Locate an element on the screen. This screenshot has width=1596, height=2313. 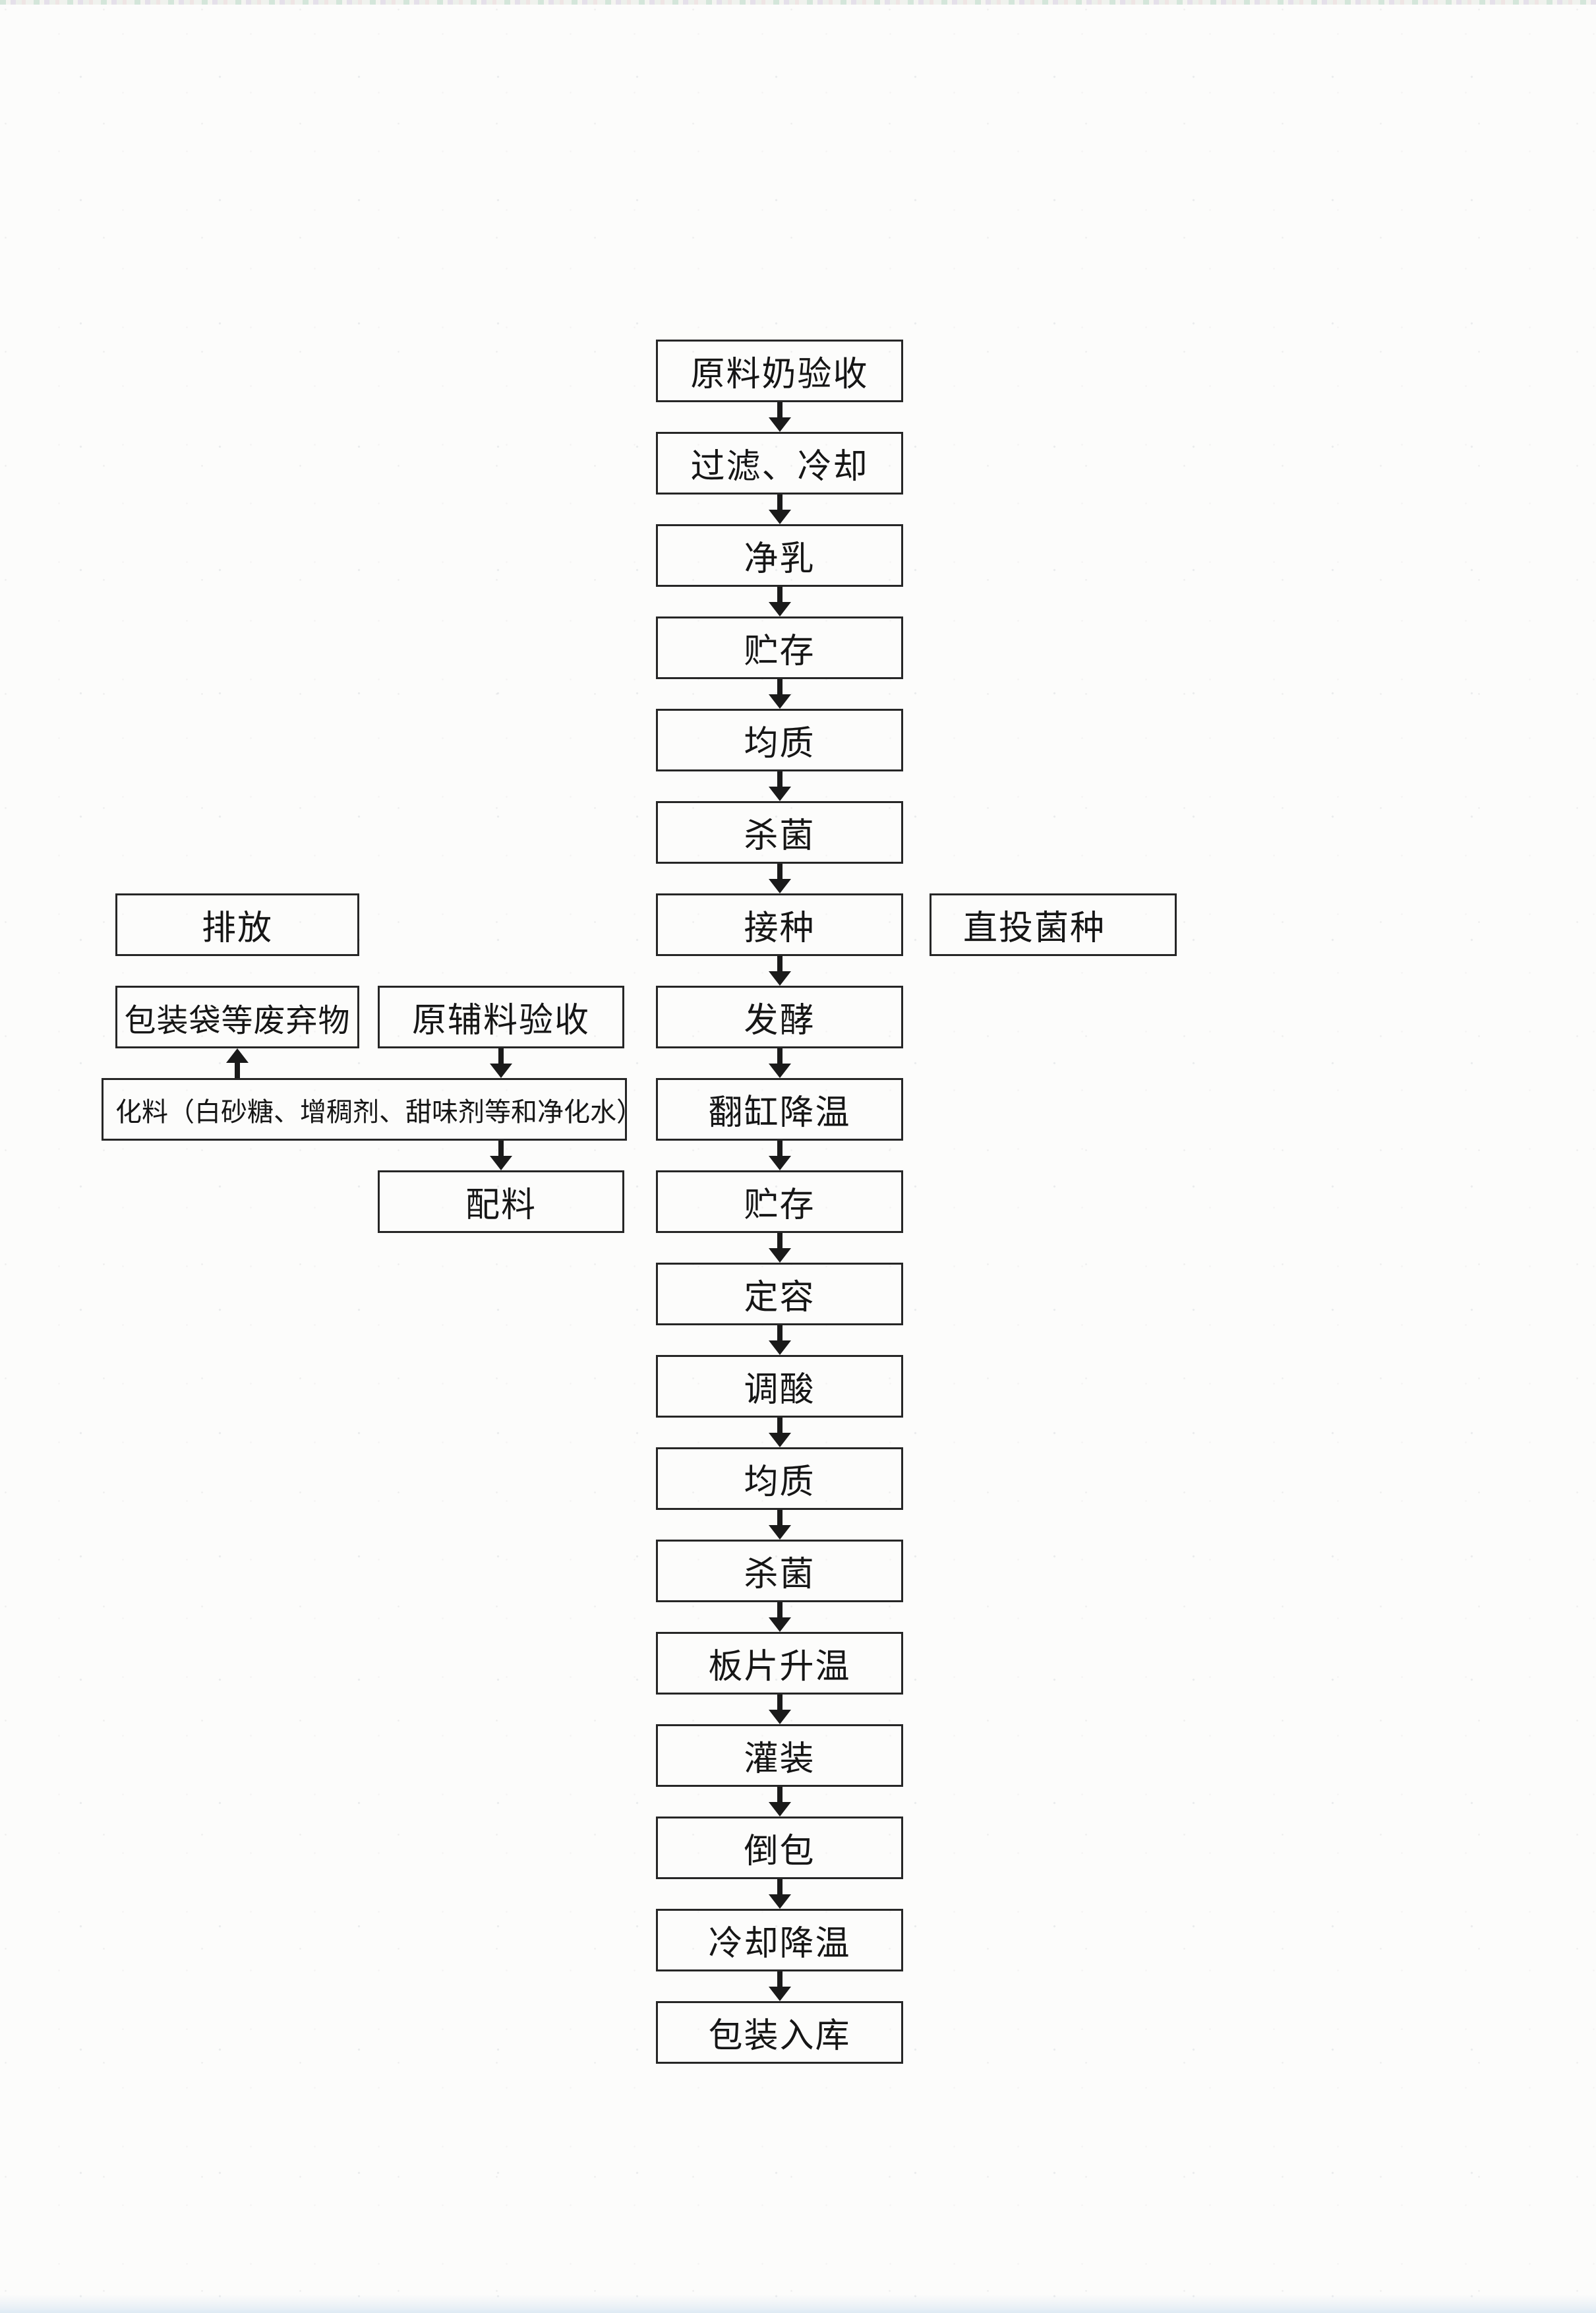
node-label: 化料（白砂糖、增稠剂、甜味剂等和净化水） is located at coordinates (379, 1111).